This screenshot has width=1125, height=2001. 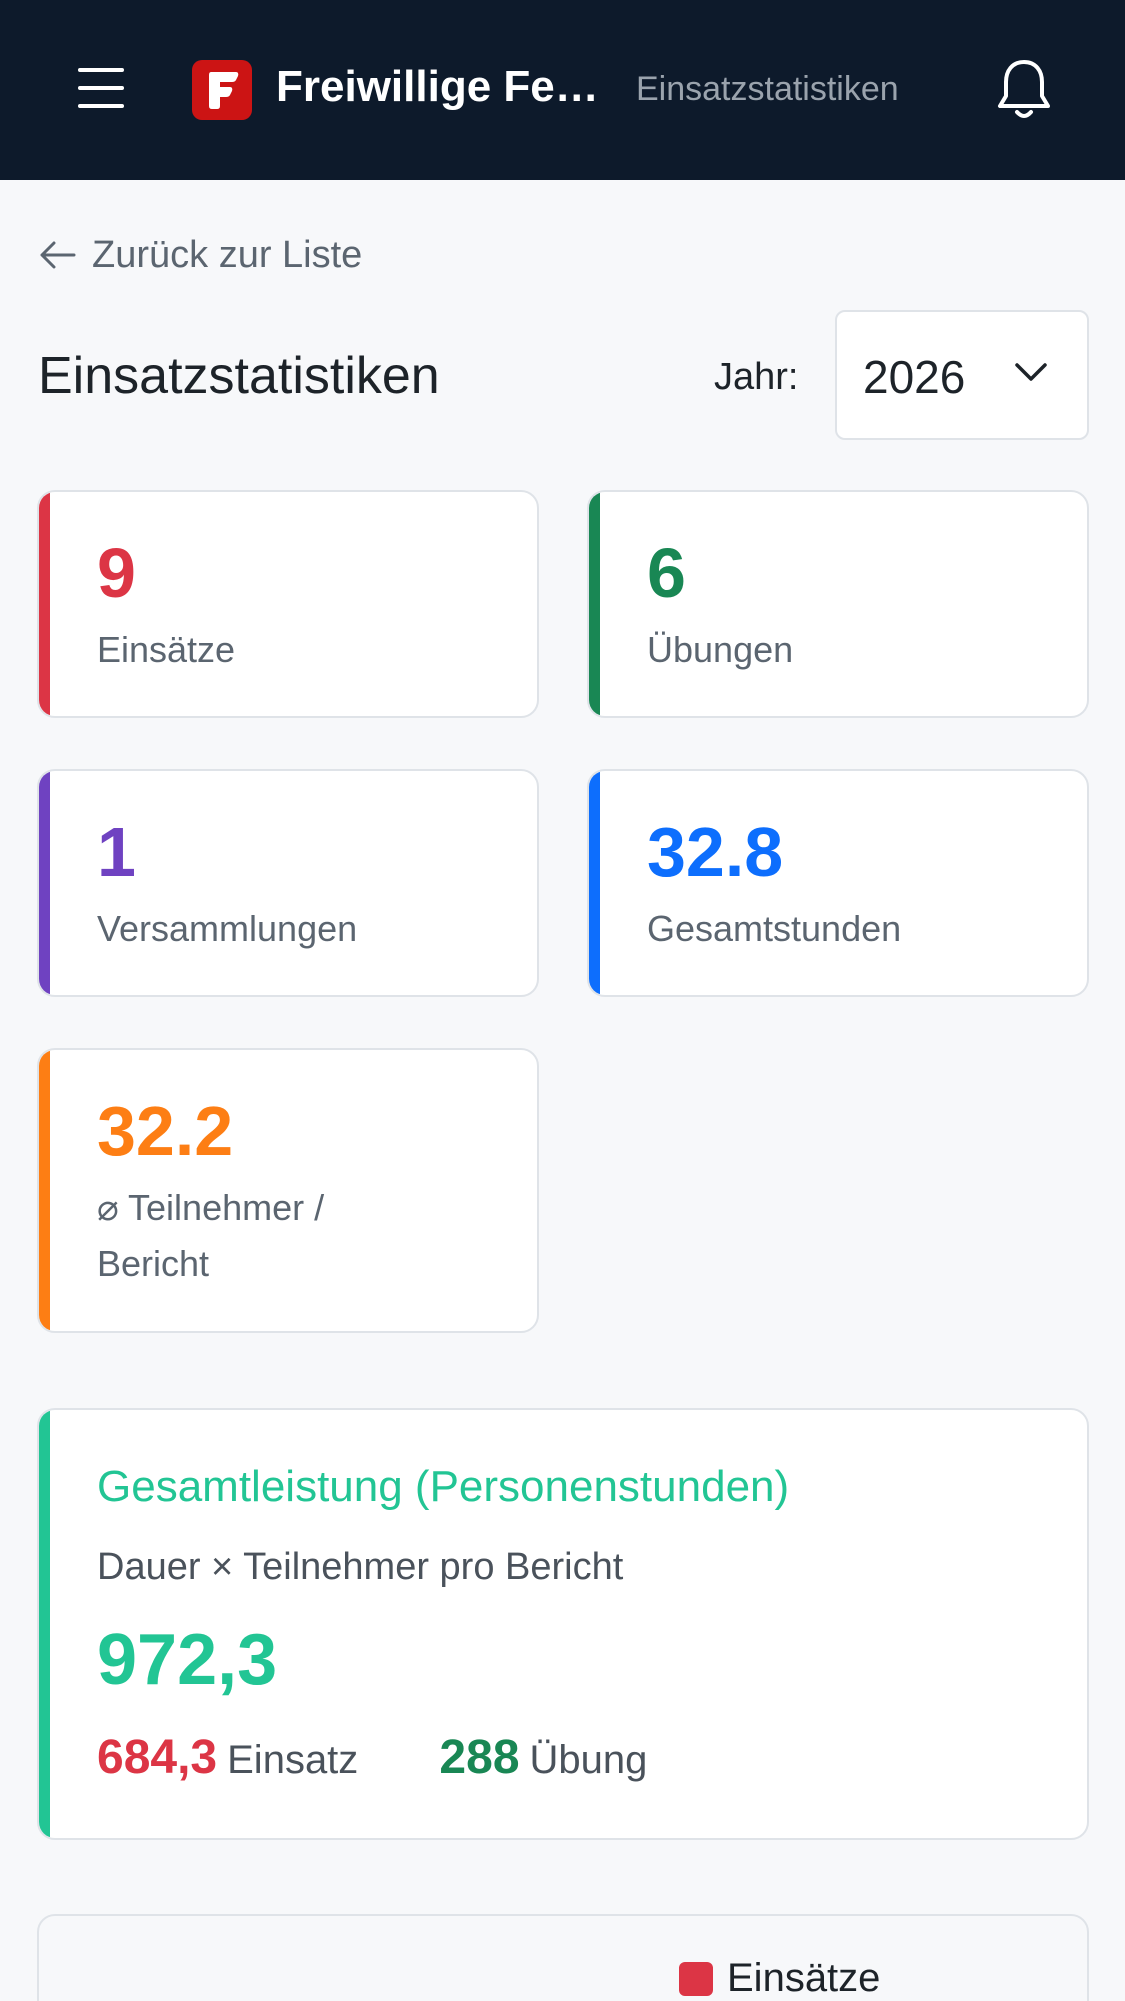 What do you see at coordinates (211, 1235) in the screenshot?
I see `stat-label: ⌀ Teilnehmer / Bericht` at bounding box center [211, 1235].